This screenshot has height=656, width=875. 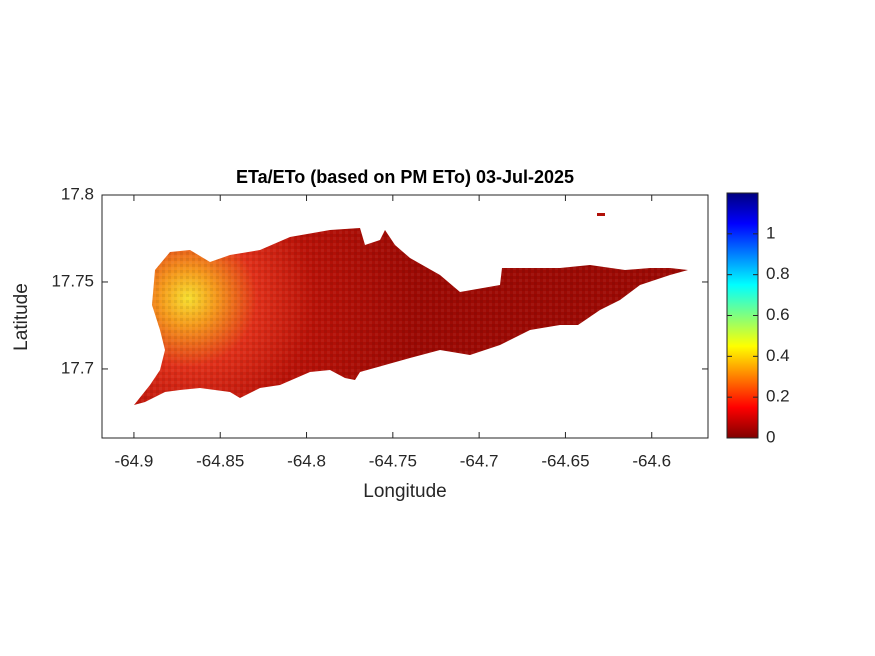 I want to click on x-tick-label: -64.9, so click(x=134, y=460).